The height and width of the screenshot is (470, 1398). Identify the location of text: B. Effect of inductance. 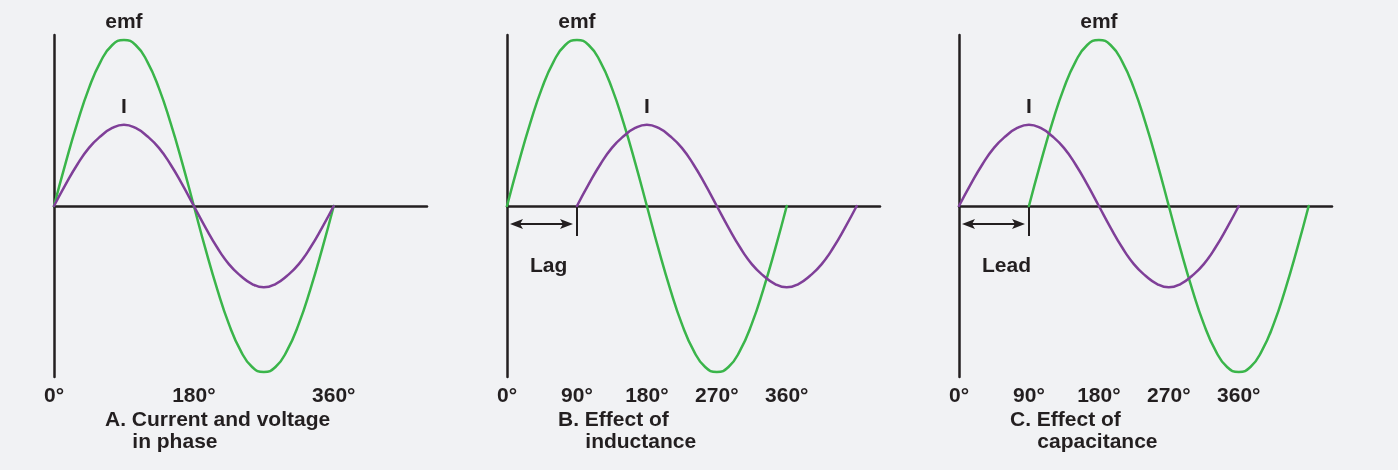
(627, 429).